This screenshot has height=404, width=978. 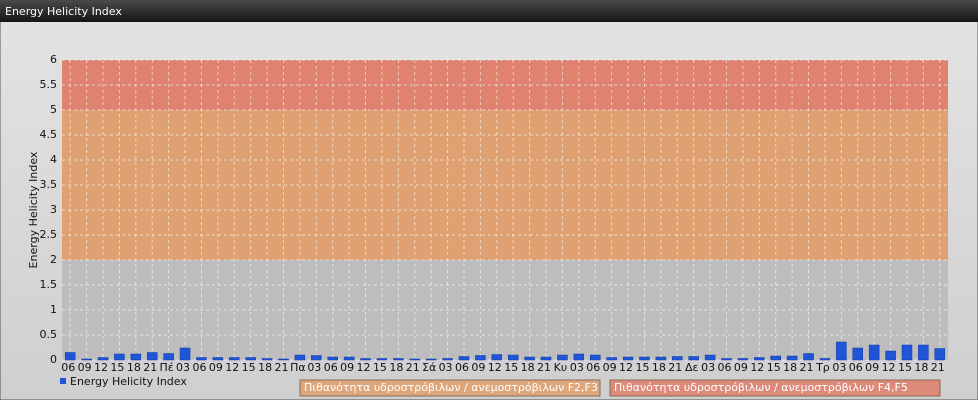 I want to click on y-tick-label: 6, so click(x=53, y=59).